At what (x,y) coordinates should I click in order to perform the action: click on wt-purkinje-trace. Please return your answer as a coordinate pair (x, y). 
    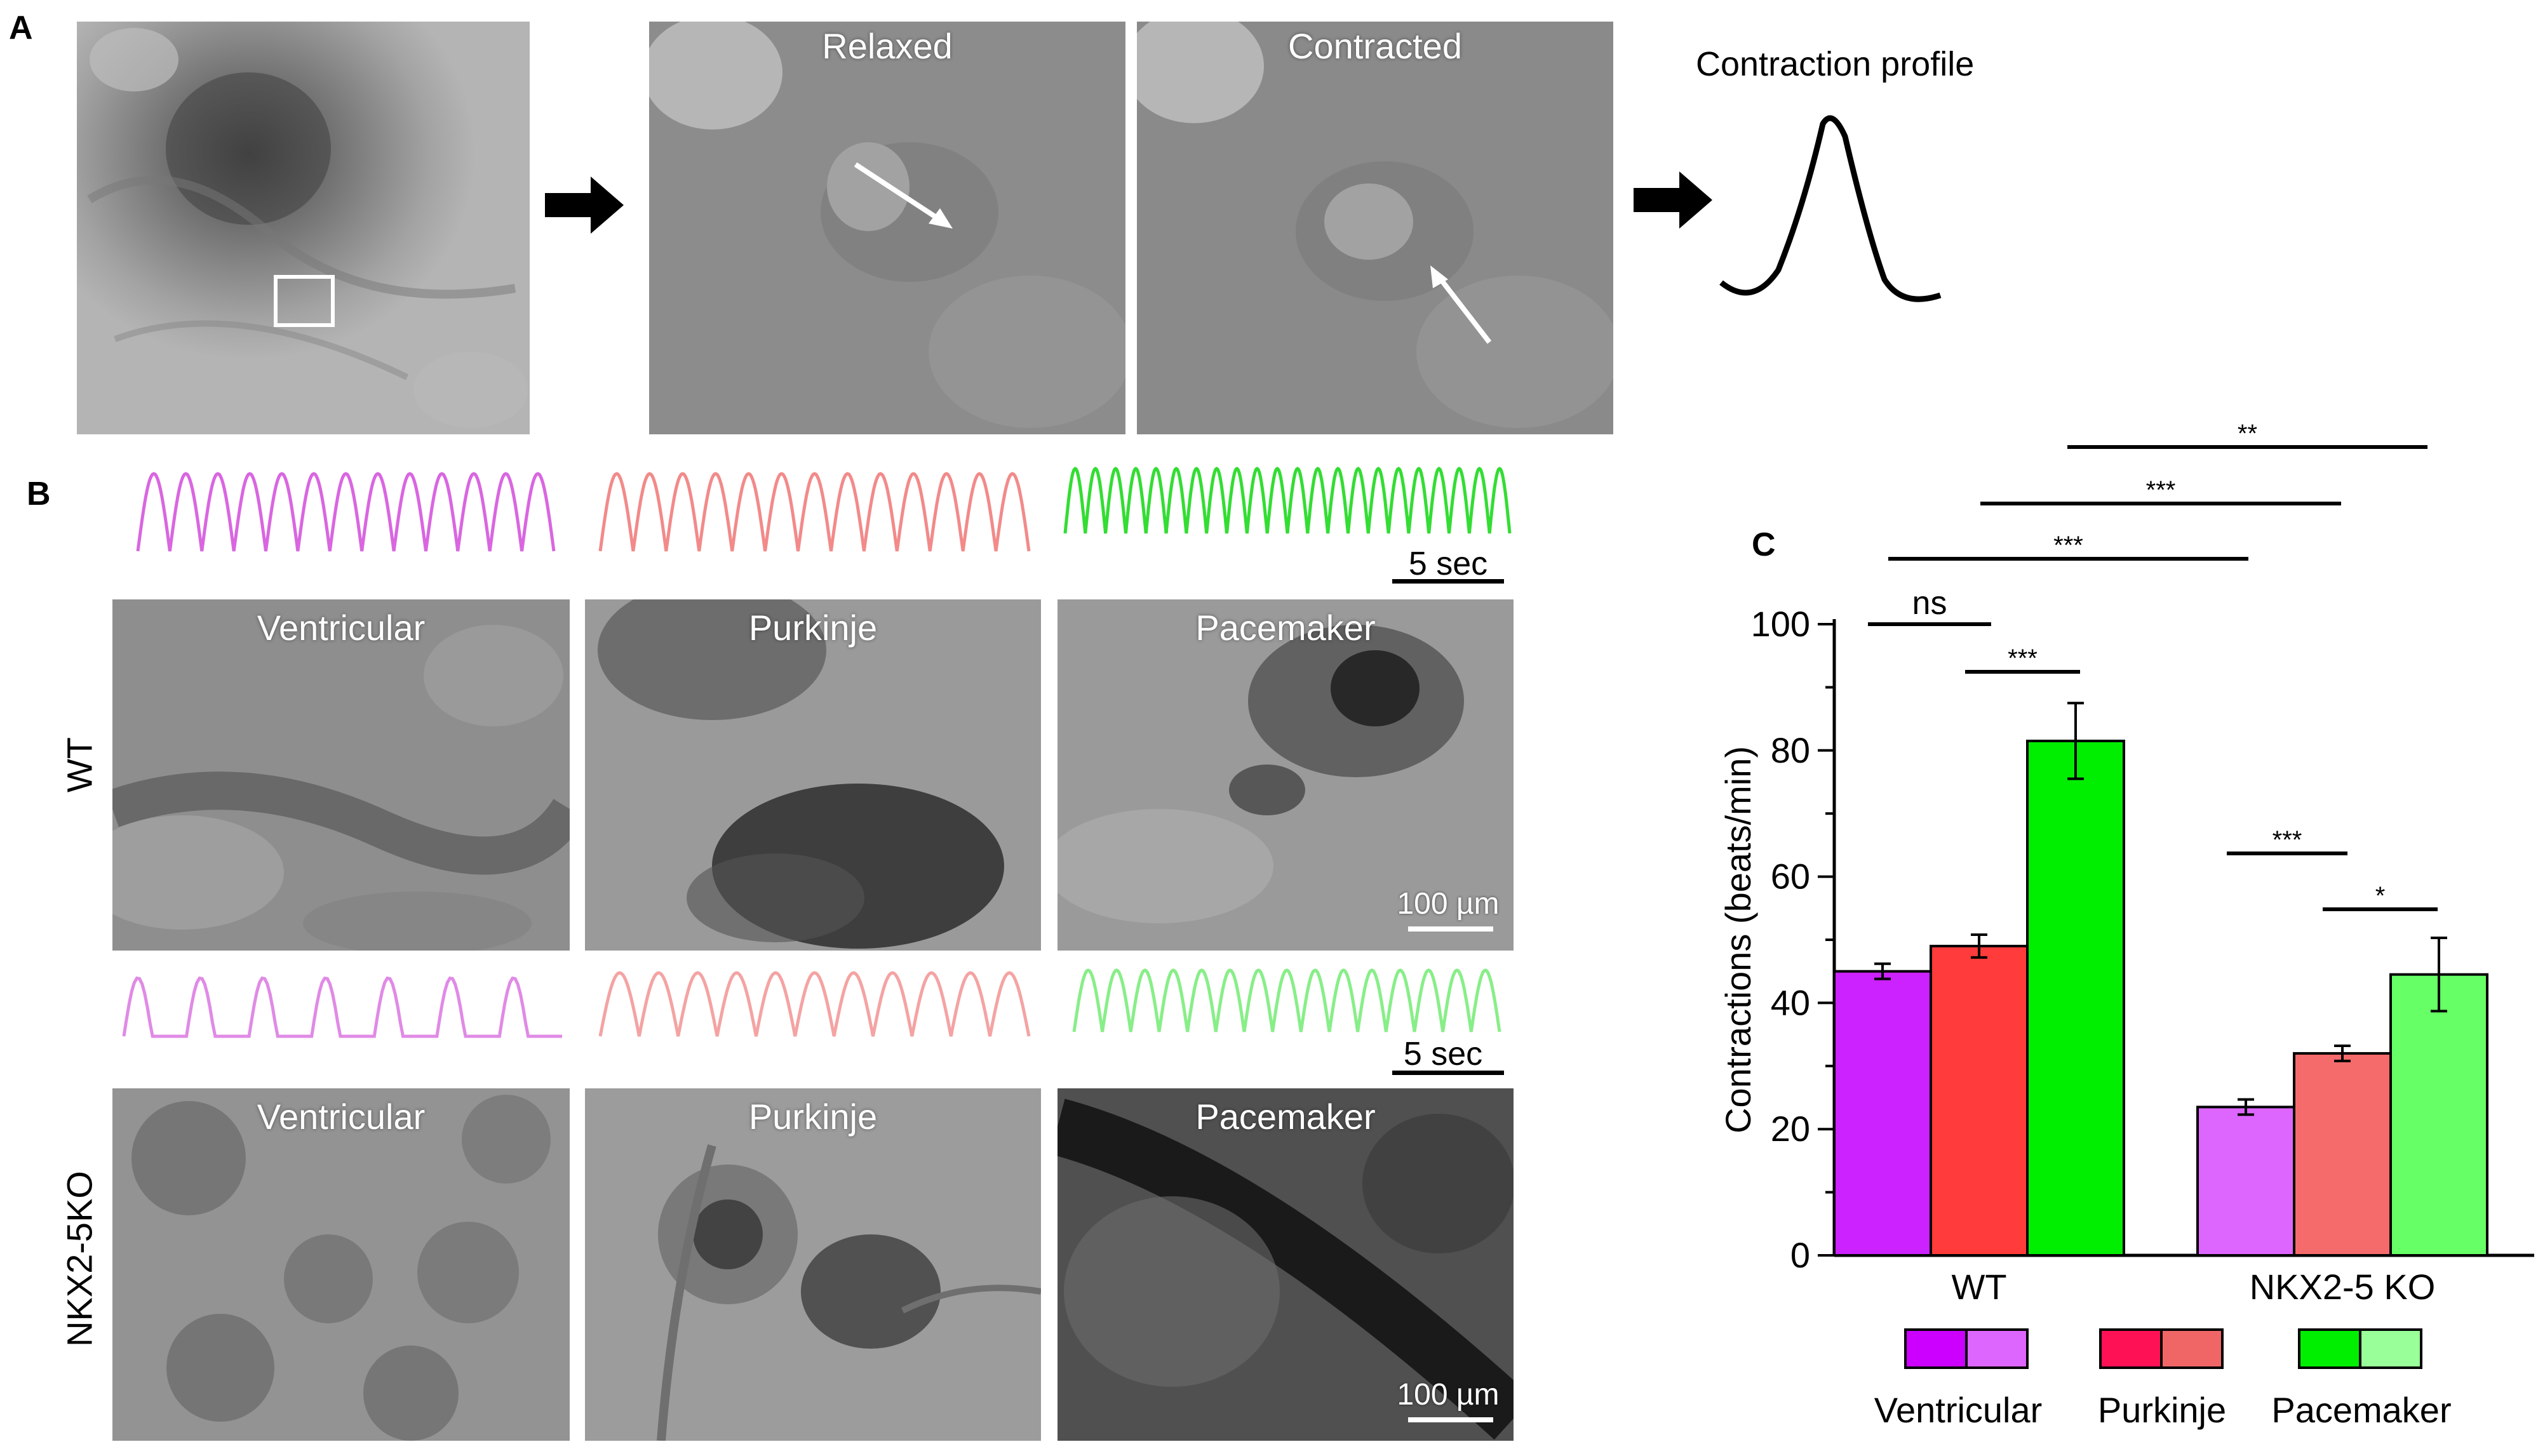
    Looking at the image, I should click on (814, 512).